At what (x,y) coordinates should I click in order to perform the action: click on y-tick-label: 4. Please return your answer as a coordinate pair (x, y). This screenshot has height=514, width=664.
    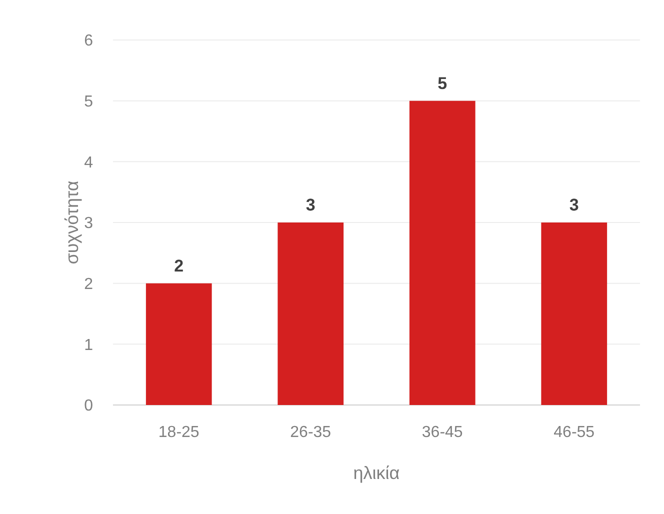
    Looking at the image, I should click on (89, 163).